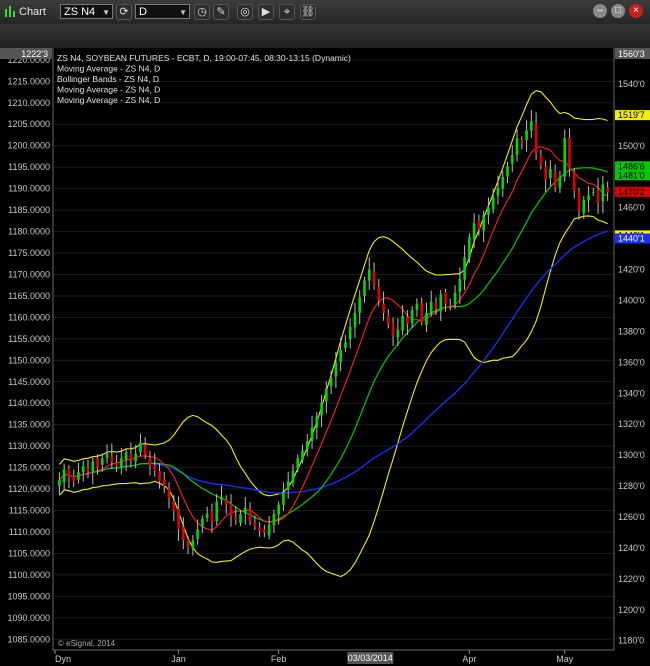  Describe the element at coordinates (28, 81) in the screenshot. I see `left-tick-label: 1215.0000` at that location.